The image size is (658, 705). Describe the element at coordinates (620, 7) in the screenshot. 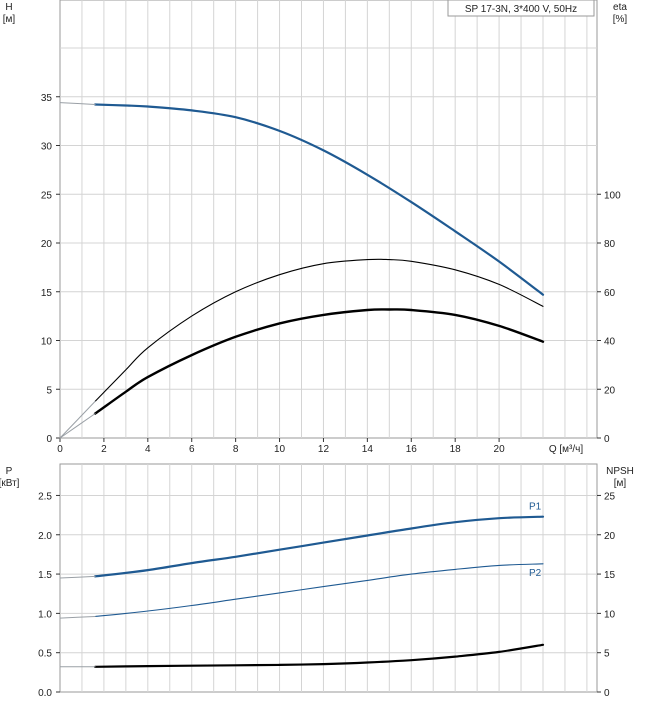

I see `right-axis-label: eta` at that location.